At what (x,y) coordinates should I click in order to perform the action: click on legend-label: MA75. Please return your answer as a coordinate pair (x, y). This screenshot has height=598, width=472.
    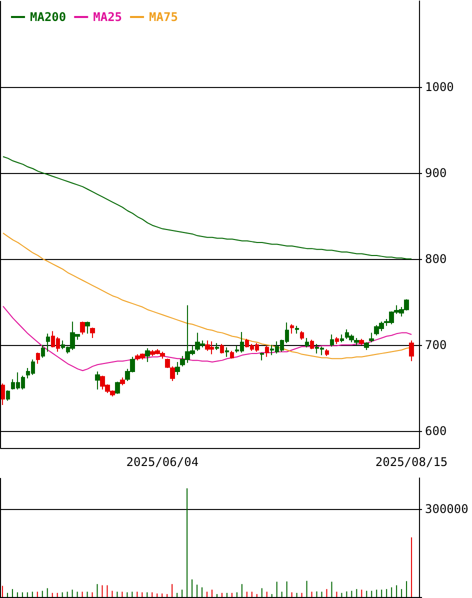
    Looking at the image, I should click on (163, 17).